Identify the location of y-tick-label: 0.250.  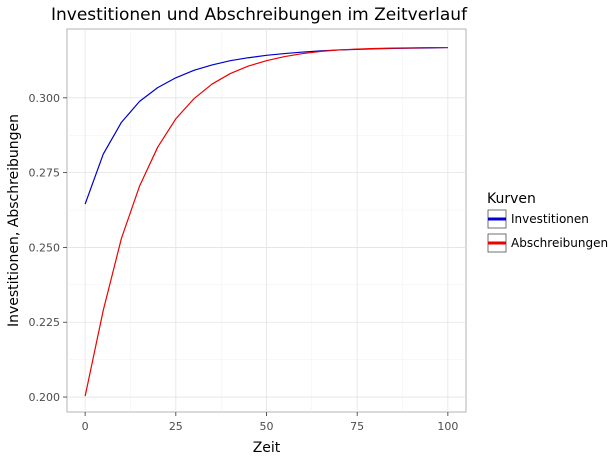
(45, 247).